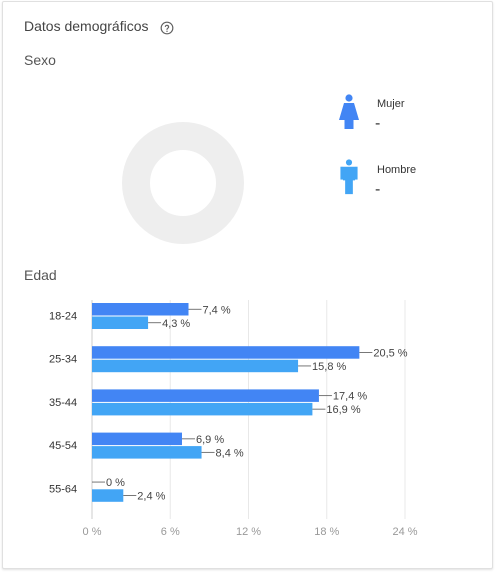 The width and height of the screenshot is (497, 575). I want to click on data-label: 8,4 %, so click(230, 453).